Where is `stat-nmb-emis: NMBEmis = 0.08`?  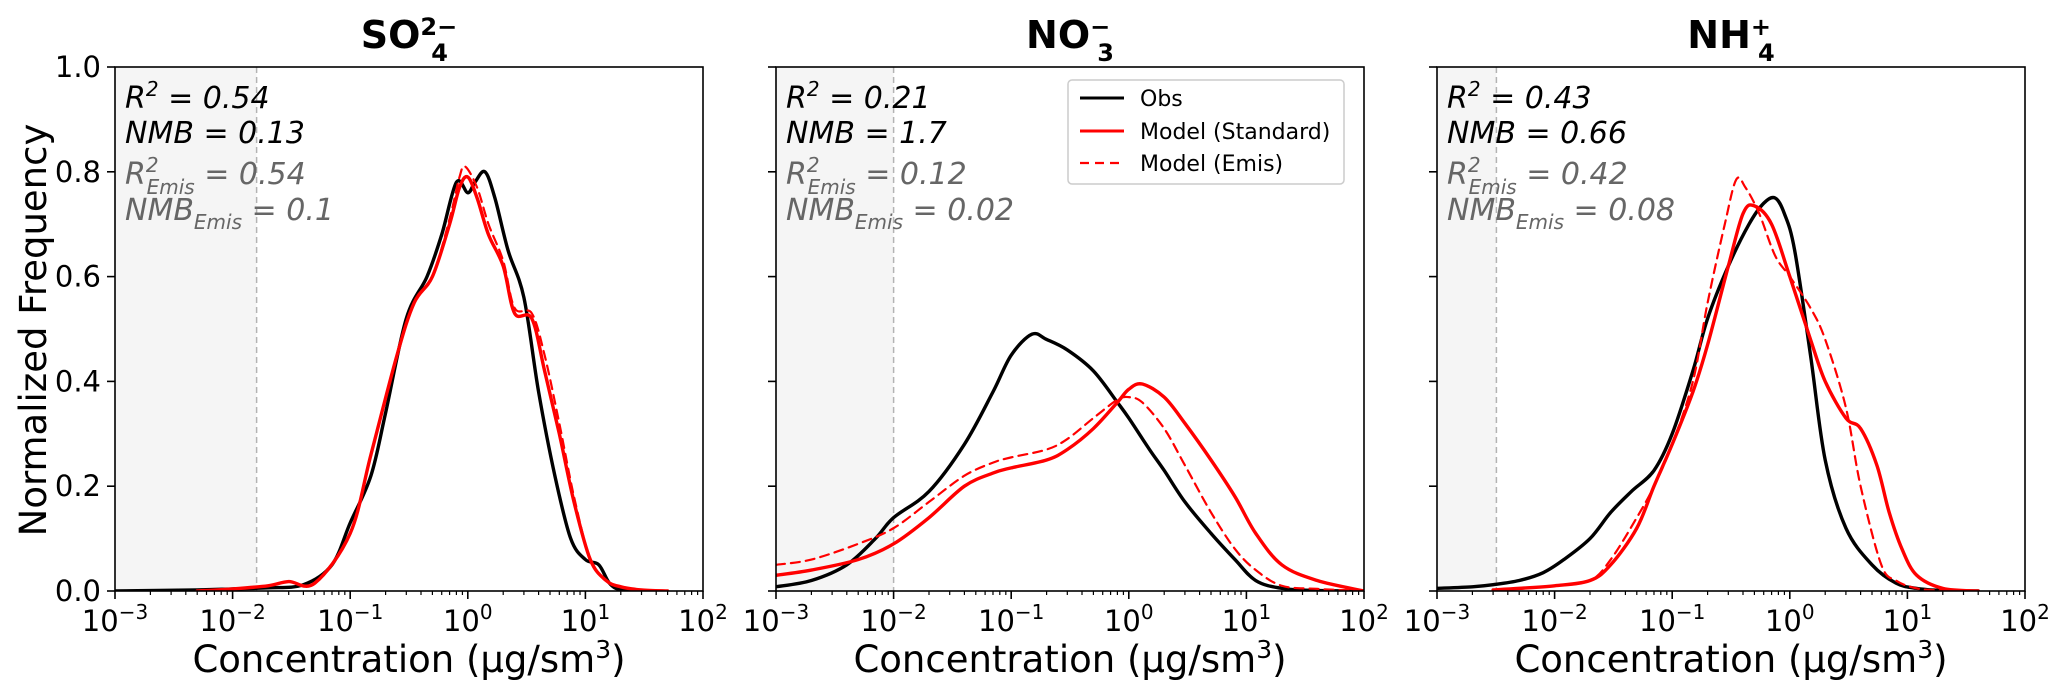
stat-nmb-emis: NMBEmis = 0.08 is located at coordinates (1561, 213).